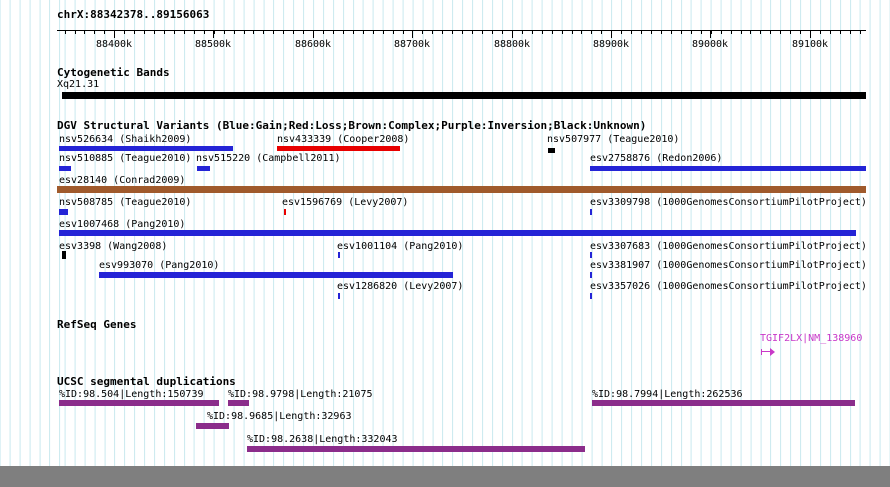  I want to click on feature-bar-nsv508785, so click(63, 212).